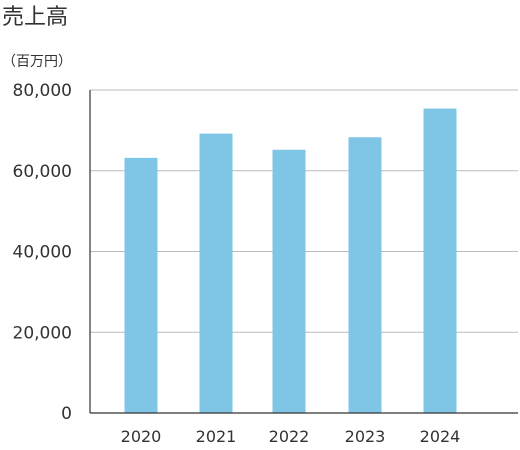  What do you see at coordinates (440, 436) in the screenshot?
I see `x-tick-label: 2024` at bounding box center [440, 436].